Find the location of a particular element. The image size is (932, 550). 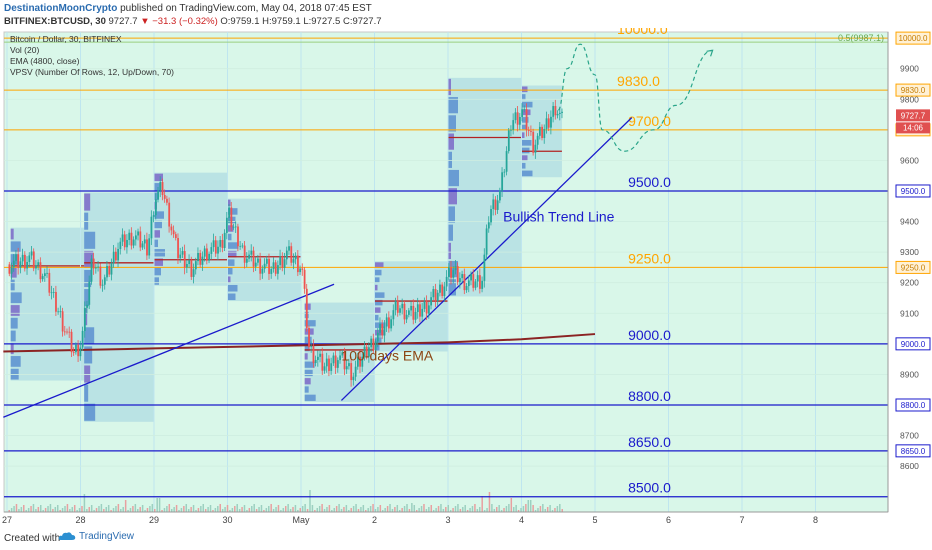

trendline is located at coordinates (169, 350).